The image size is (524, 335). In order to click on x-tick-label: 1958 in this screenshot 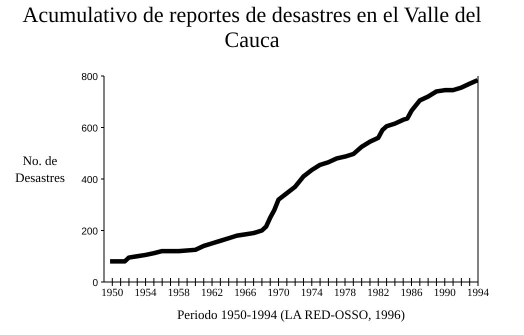, I will do `click(179, 293)`.